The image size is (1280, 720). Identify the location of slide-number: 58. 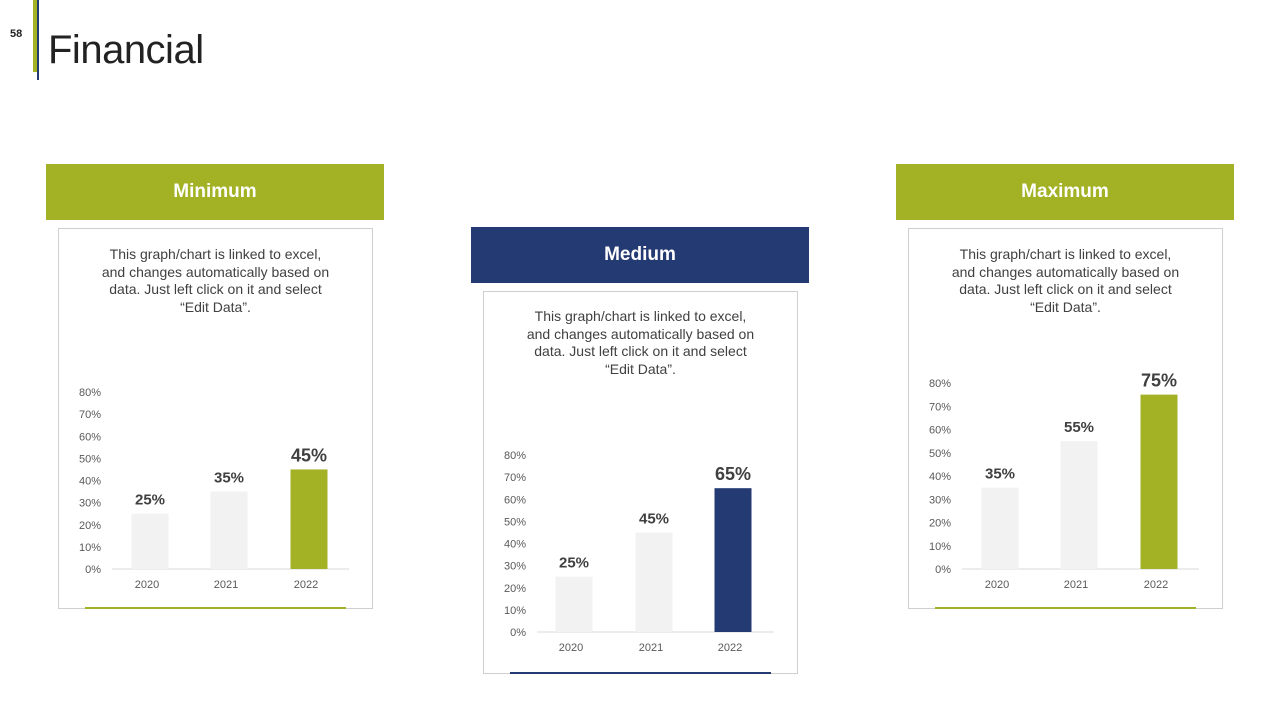
(16, 34).